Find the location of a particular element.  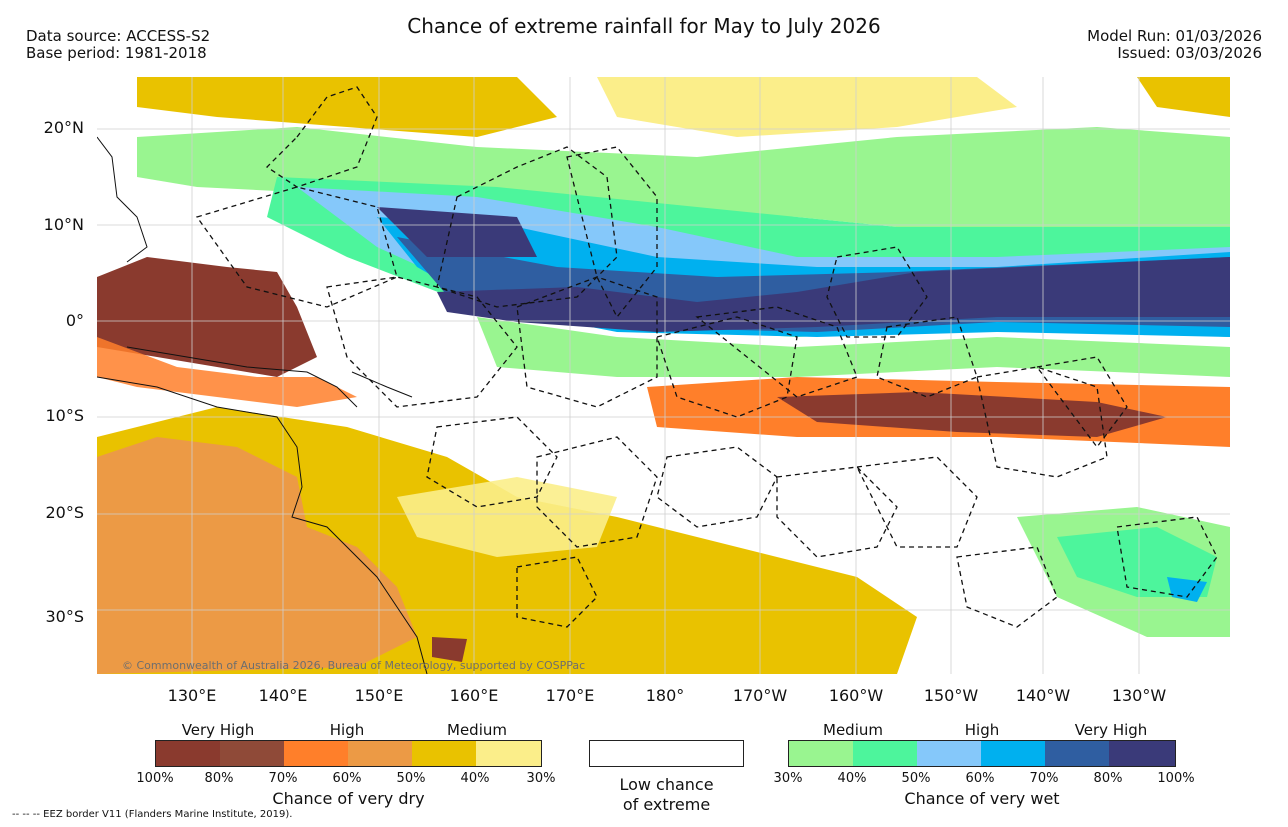

lon-label-160w: 160°W is located at coordinates (856, 695).